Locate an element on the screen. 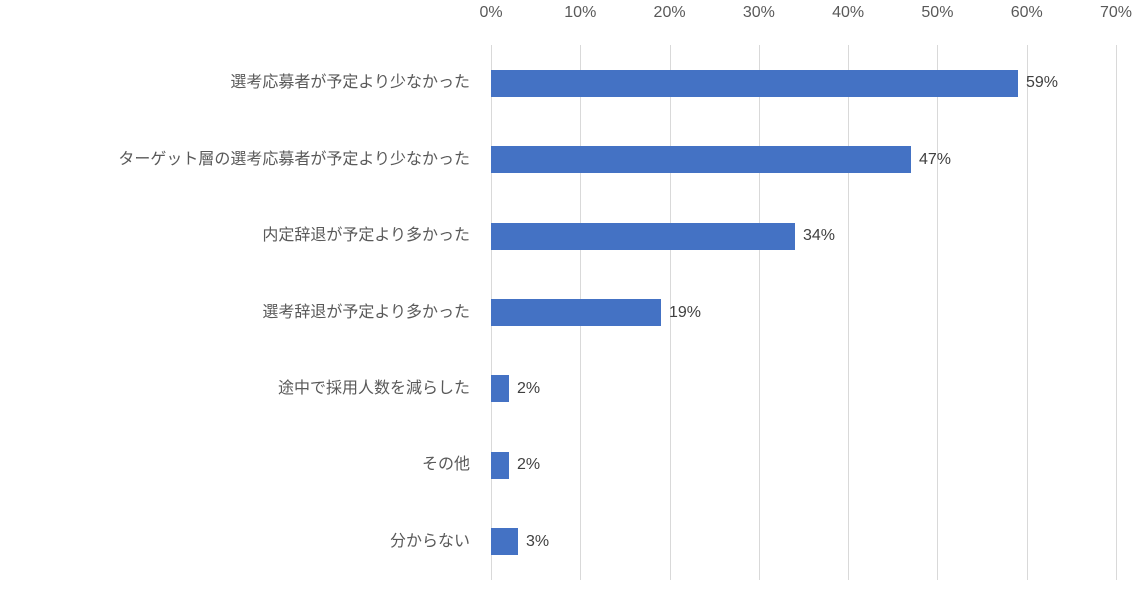 This screenshot has height=590, width=1145. category-label: その他 is located at coordinates (445, 464).